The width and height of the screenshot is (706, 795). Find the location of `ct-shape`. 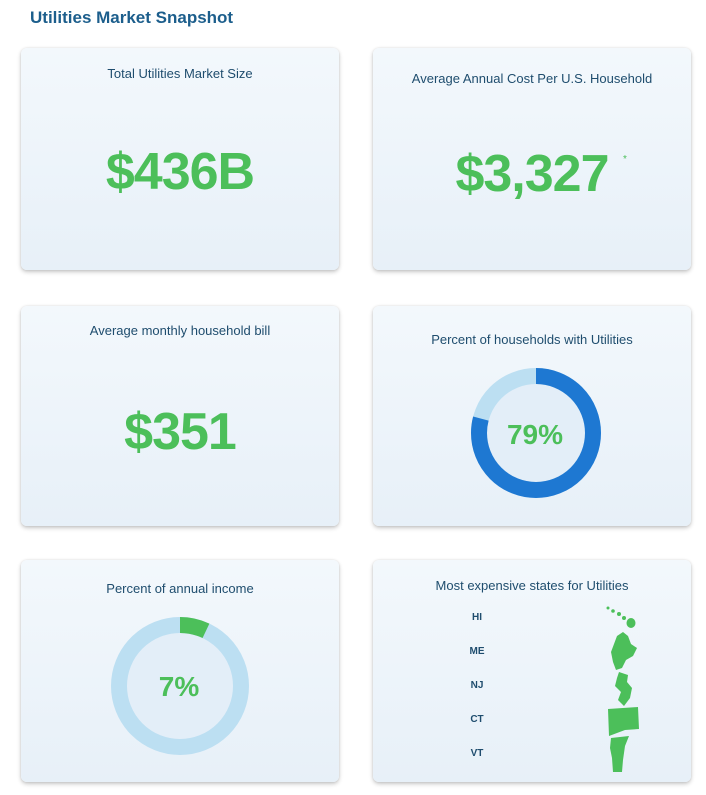

ct-shape is located at coordinates (623, 721).